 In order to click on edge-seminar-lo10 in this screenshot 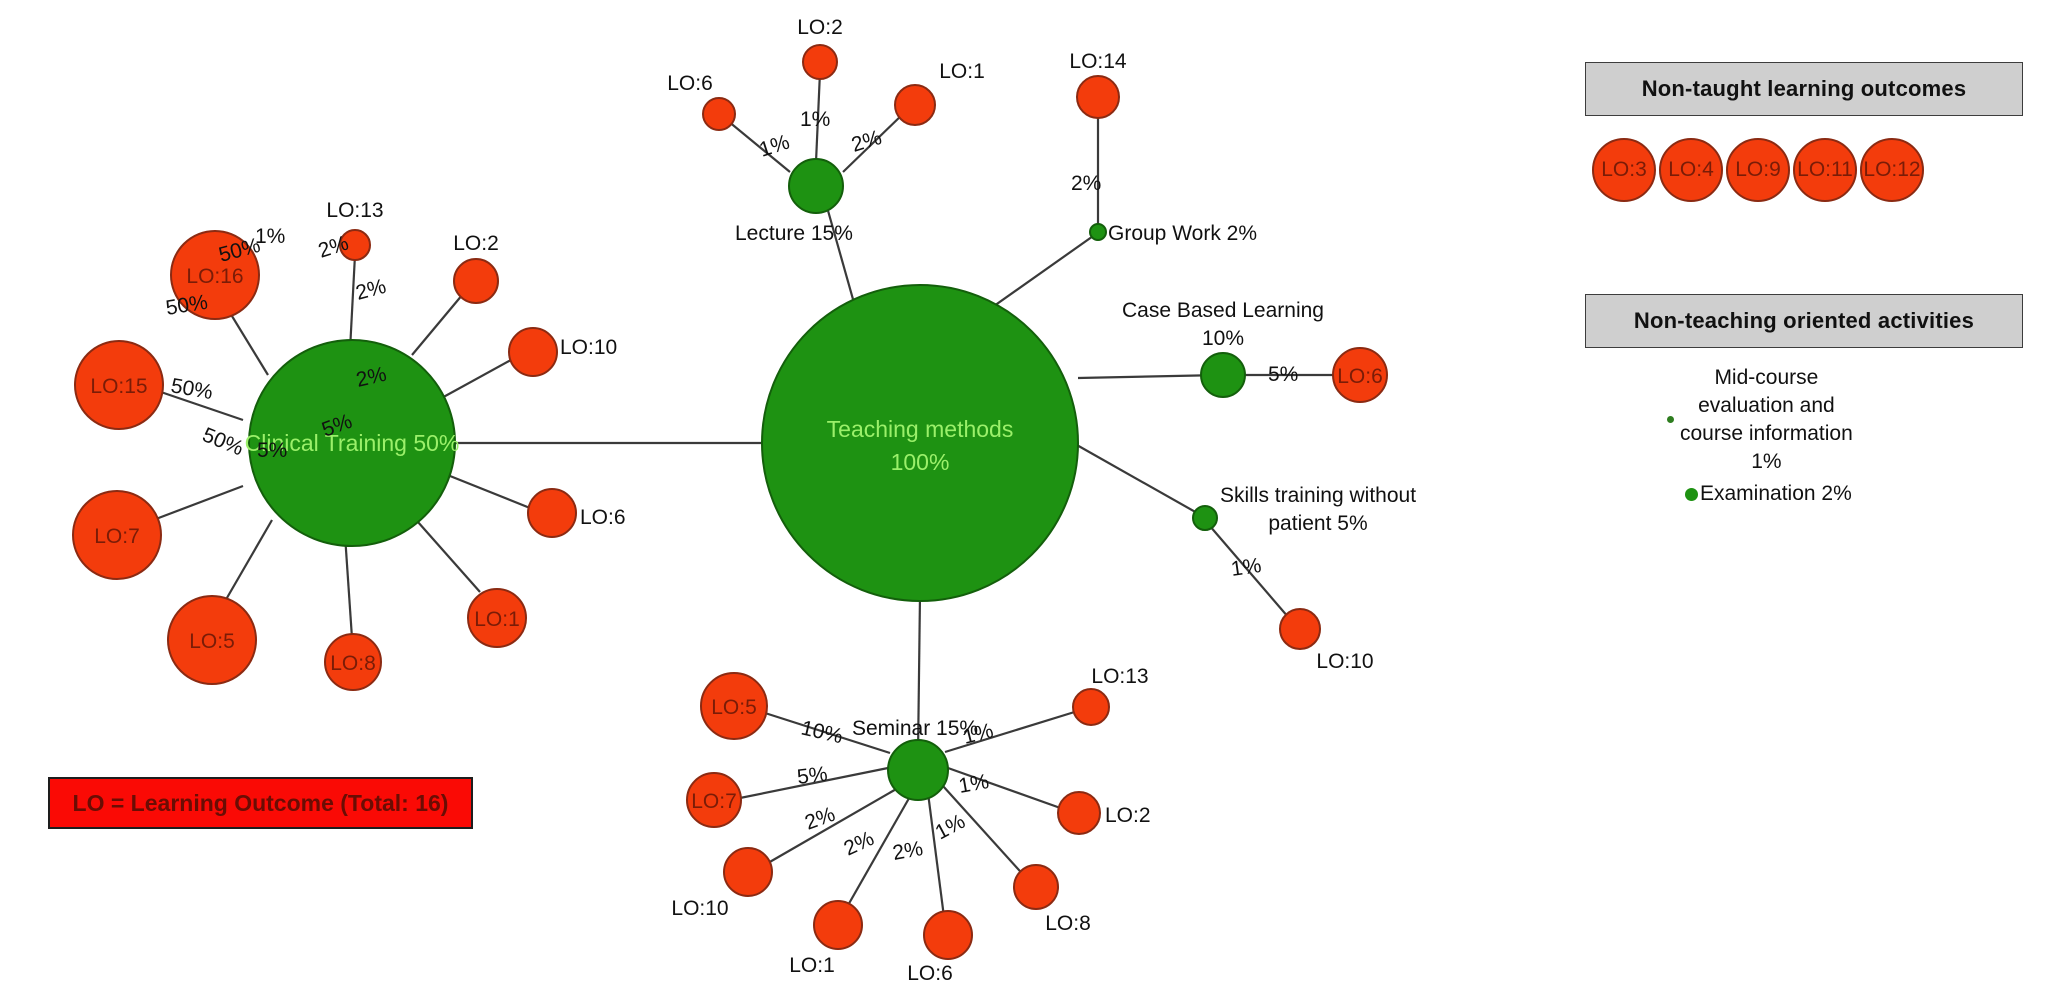, I will do `click(833, 825)`.